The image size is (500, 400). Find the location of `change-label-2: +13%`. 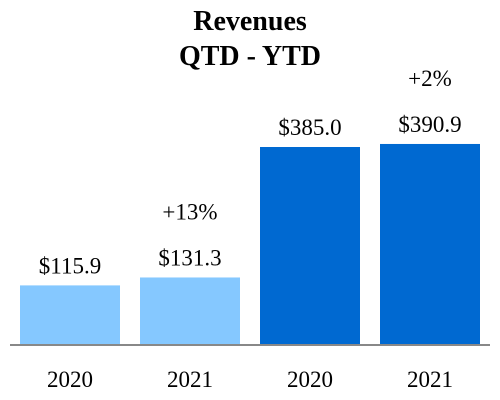

change-label-2: +13% is located at coordinates (189, 211).